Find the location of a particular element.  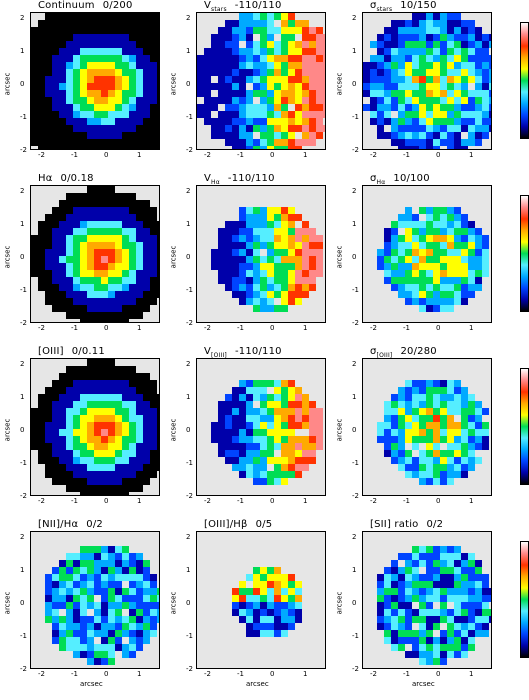

map-plot is located at coordinates (95, 254).